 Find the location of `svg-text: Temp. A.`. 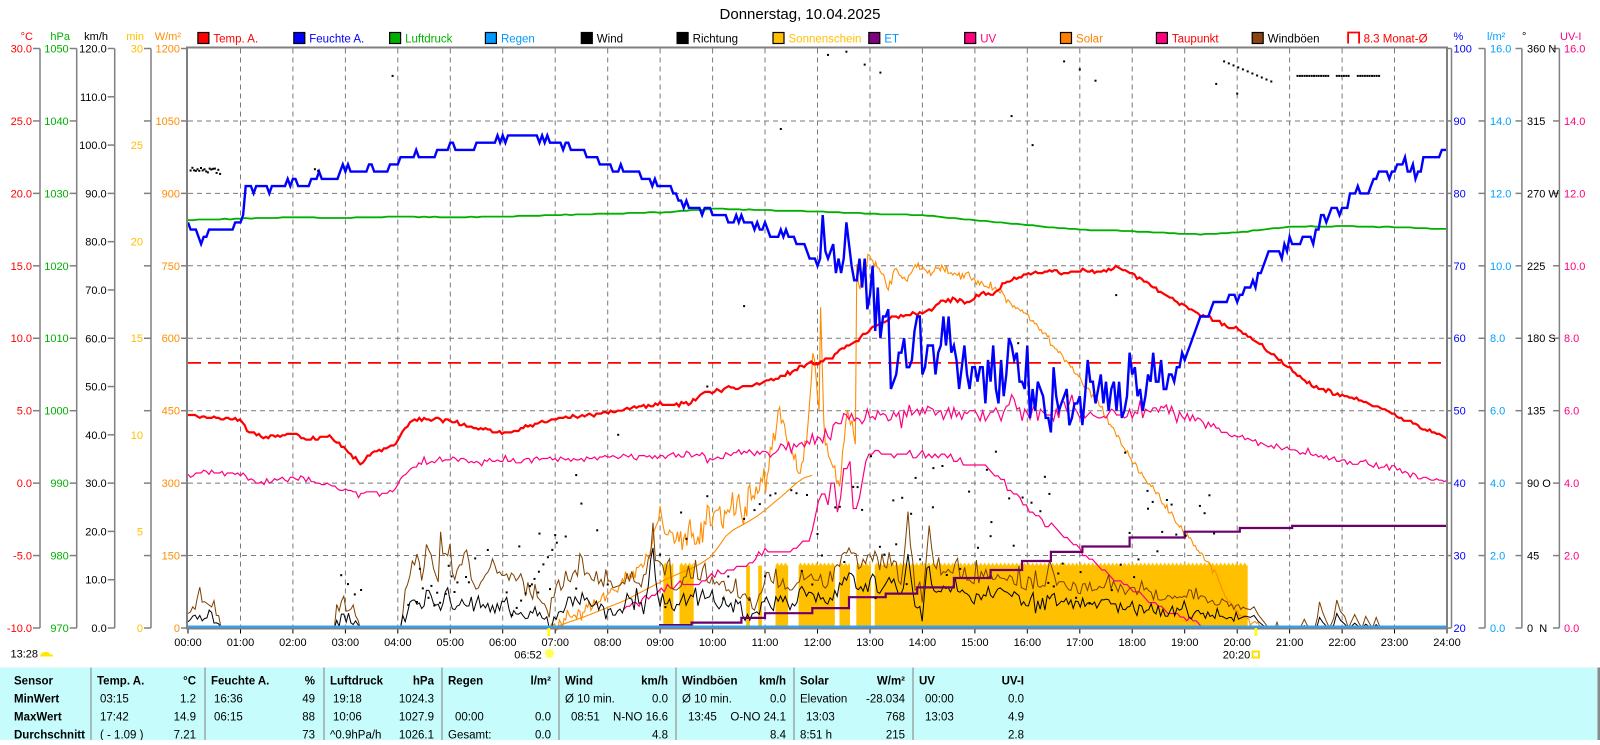

svg-text: Temp. A. is located at coordinates (120, 682).